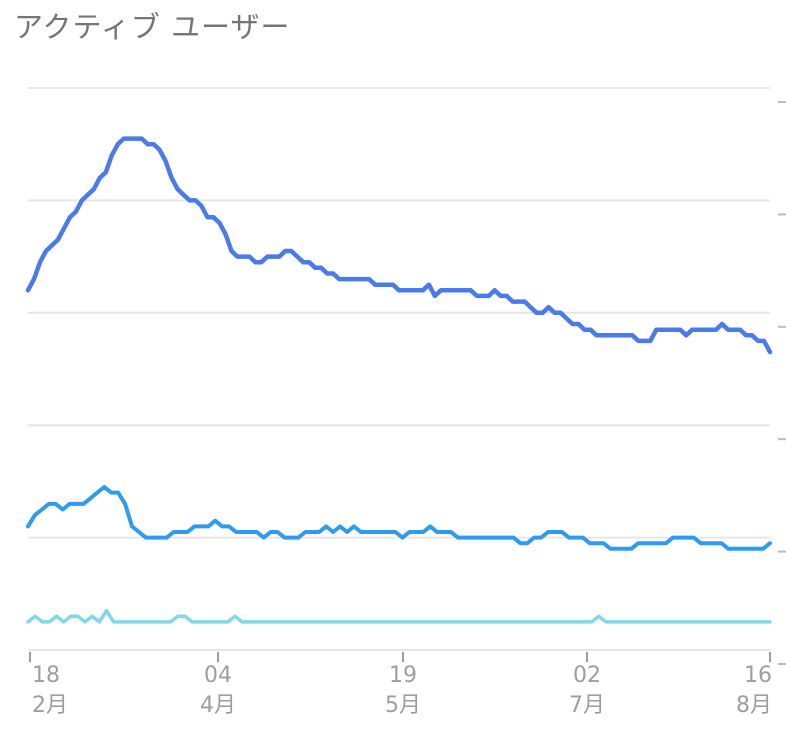  I want to click on chart-title: アクティブ ユーザー, so click(152, 27).